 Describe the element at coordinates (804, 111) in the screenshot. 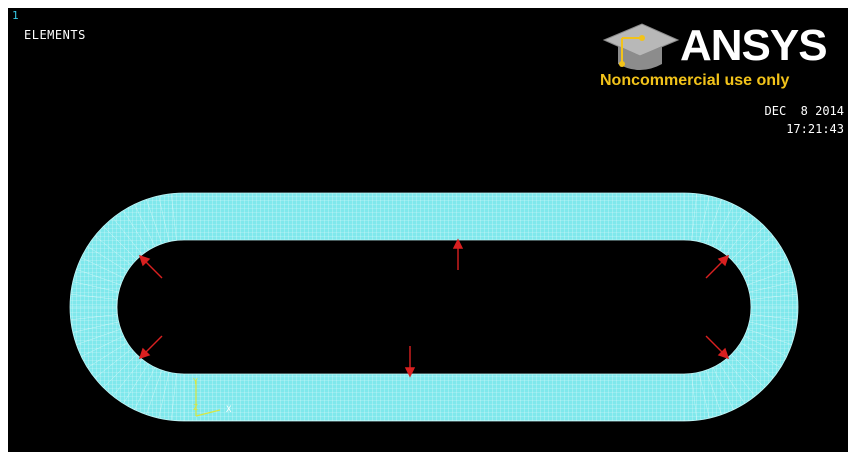

I see `plot-date: DEC 8 2014` at that location.